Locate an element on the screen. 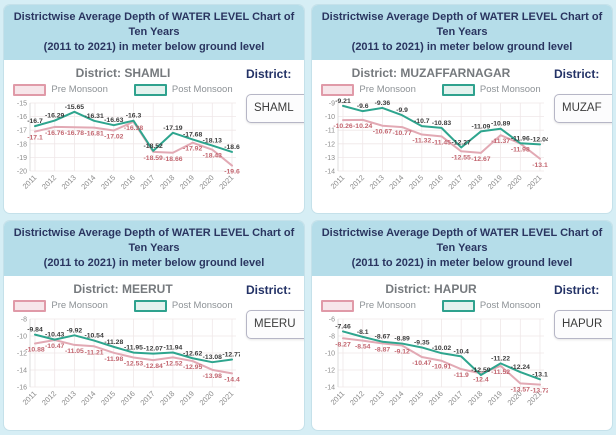 The width and height of the screenshot is (616, 435). svg-text: -12 is located at coordinates (330, 144).